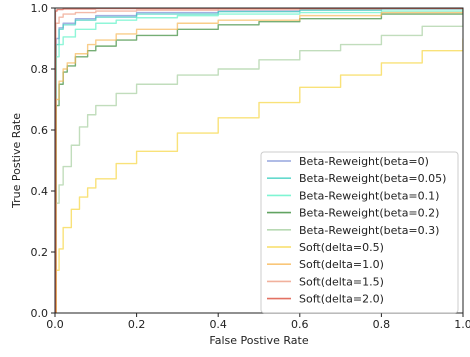  Describe the element at coordinates (40, 8) in the screenshot. I see `y-tick-label: 1.0` at that location.